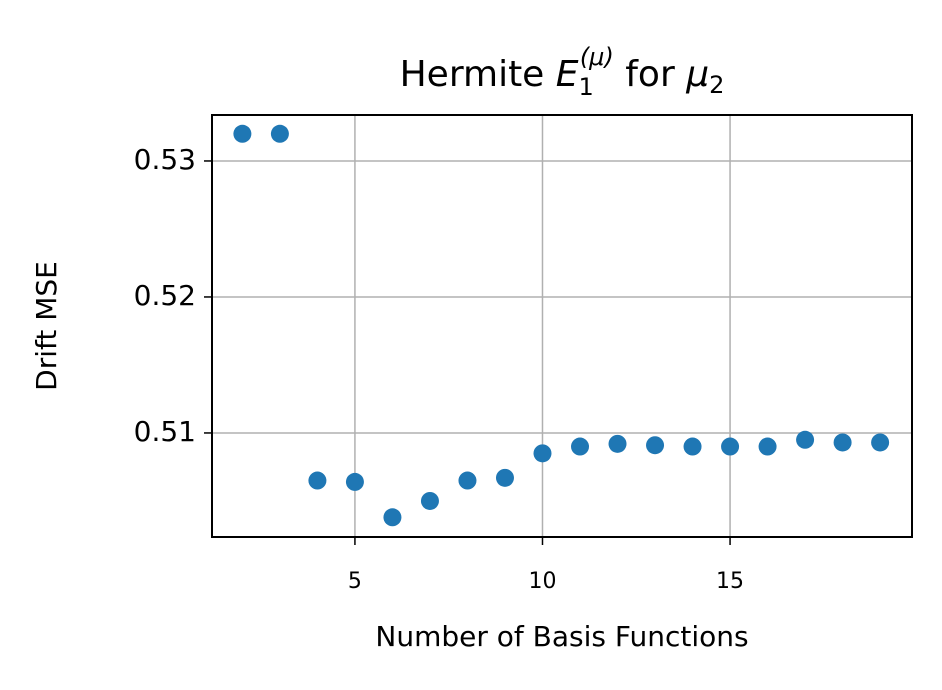 The height and width of the screenshot is (690, 942). I want to click on title-part: E, so click(567, 74).